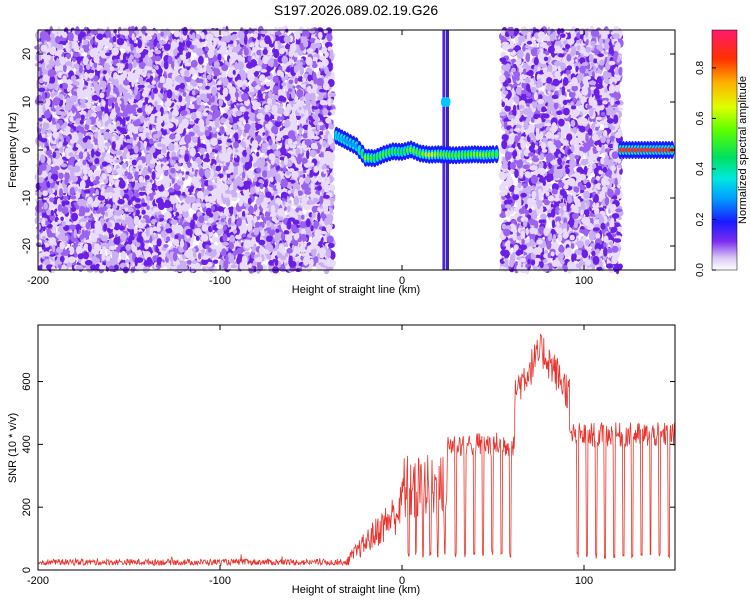 This screenshot has width=750, height=600. Describe the element at coordinates (356, 10) in the screenshot. I see `chart-title: S197.2026.089.02.19.G26` at that location.